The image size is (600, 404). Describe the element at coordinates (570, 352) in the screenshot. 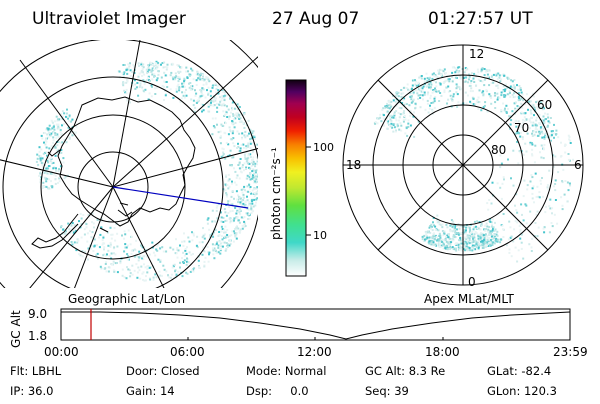

I see `timeline-xtick-4: 23:59` at that location.